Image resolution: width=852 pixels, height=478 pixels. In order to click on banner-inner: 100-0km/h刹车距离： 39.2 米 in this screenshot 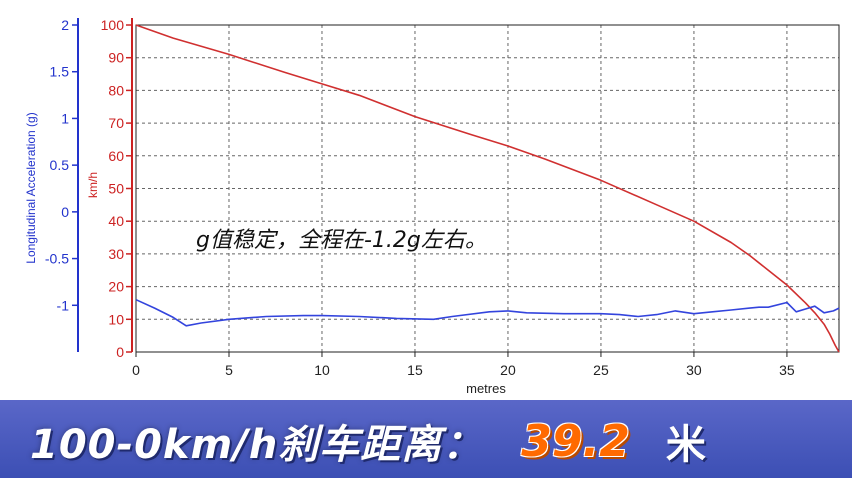, I will do `click(426, 441)`.